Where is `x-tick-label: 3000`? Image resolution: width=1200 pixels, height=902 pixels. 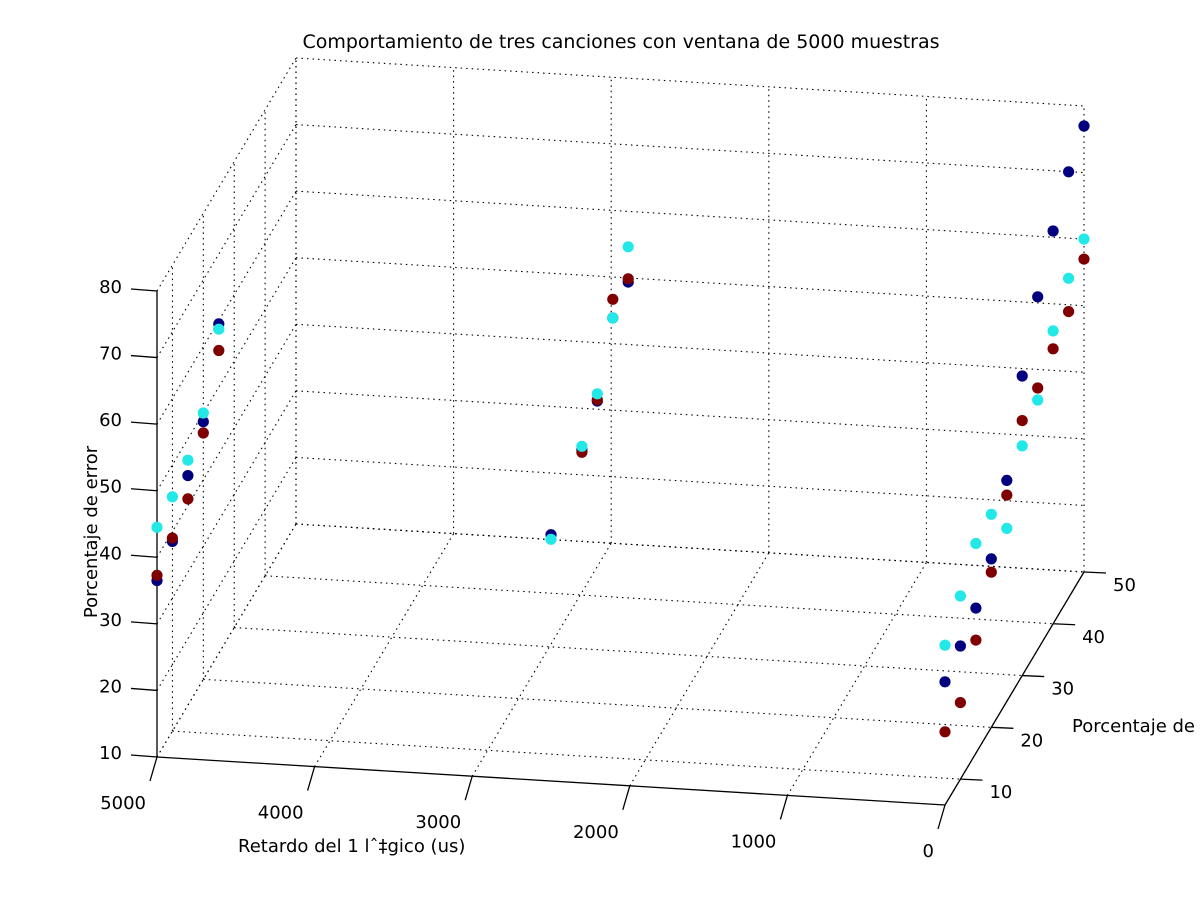
x-tick-label: 3000 is located at coordinates (438, 822).